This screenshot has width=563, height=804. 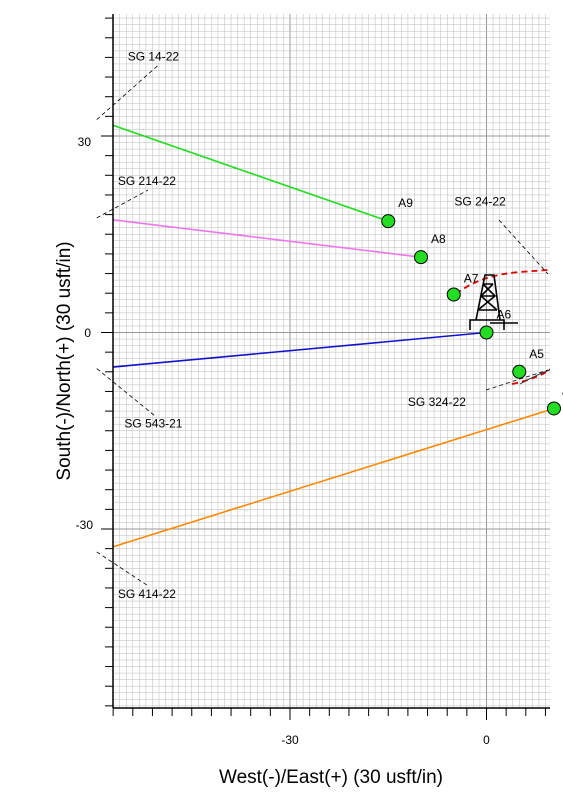 I want to click on survey-point-A9, so click(x=388, y=221).